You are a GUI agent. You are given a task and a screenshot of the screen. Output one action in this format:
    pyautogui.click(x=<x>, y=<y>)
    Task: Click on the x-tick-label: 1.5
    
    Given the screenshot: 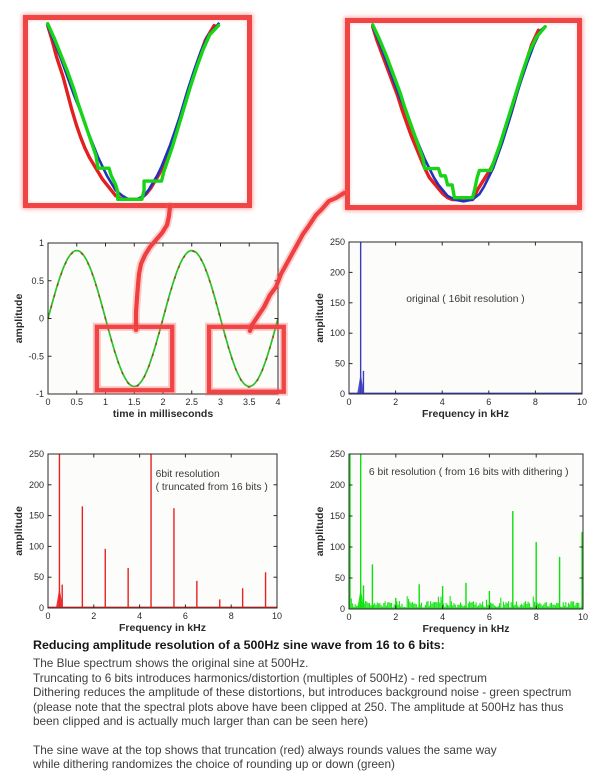 What is the action you would take?
    pyautogui.click(x=134, y=402)
    